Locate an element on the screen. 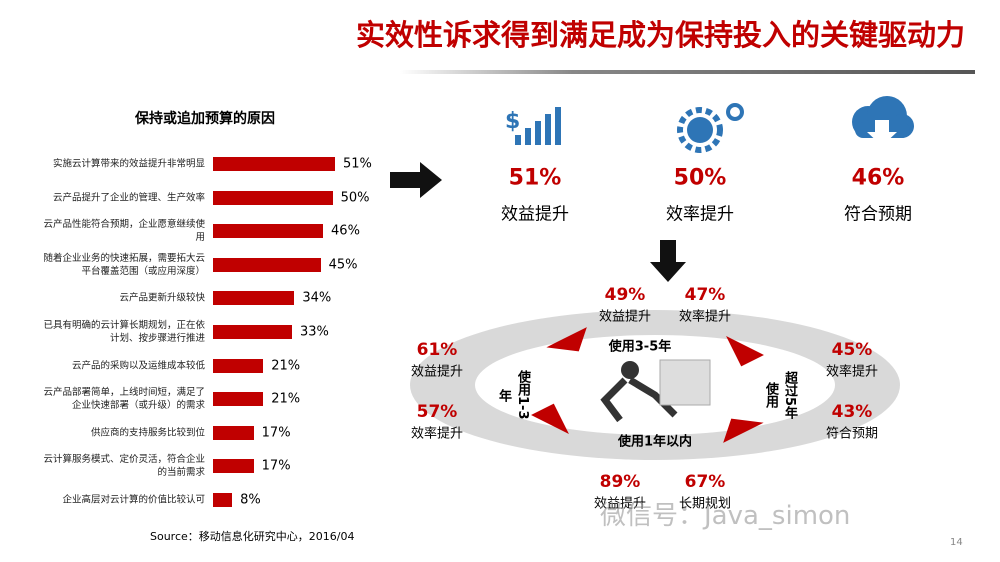  stage-label: 符合预期 is located at coordinates (852, 434).